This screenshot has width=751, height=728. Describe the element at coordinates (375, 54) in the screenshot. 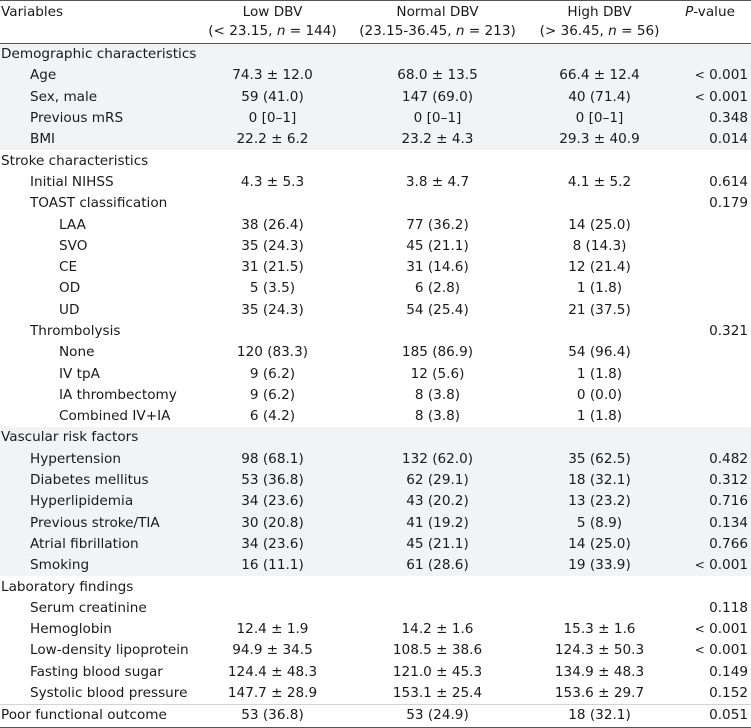

I see `section-row: Demographic characteristics` at that location.